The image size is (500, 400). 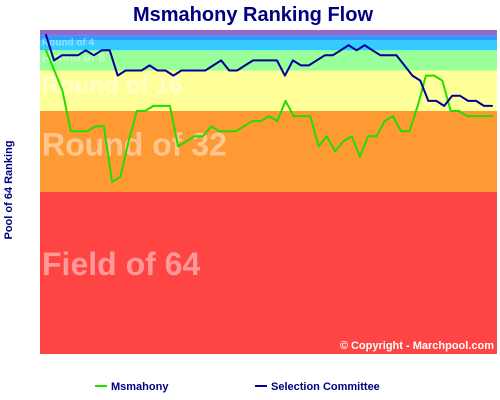 I want to click on copyright-text: © Copyright - Marchpool.com, so click(x=417, y=346).